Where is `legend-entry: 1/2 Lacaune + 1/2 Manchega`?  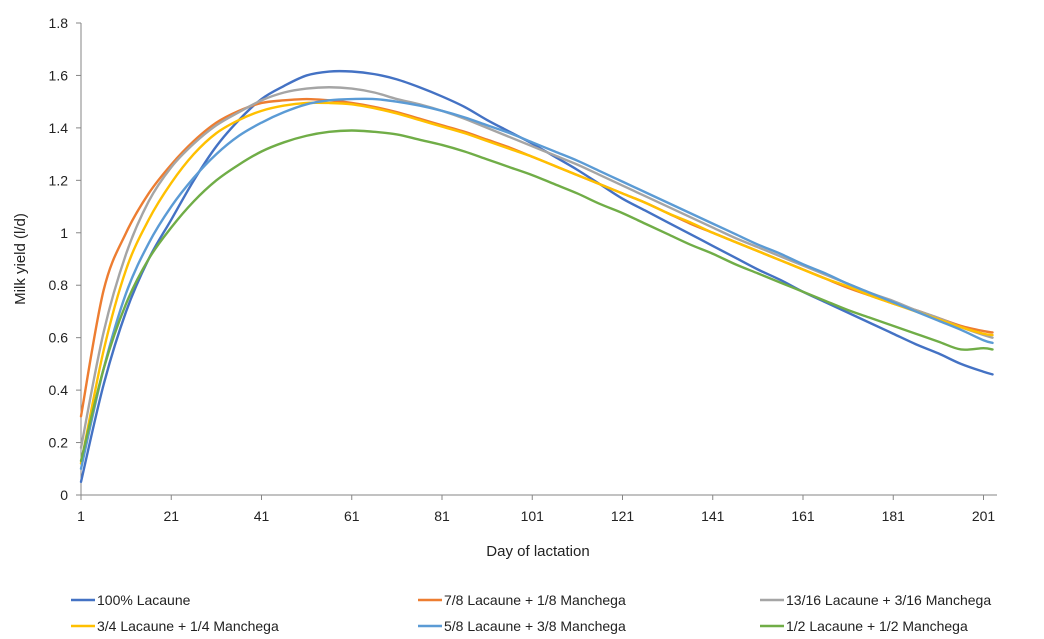
legend-entry: 1/2 Lacaune + 1/2 Manchega is located at coordinates (877, 626).